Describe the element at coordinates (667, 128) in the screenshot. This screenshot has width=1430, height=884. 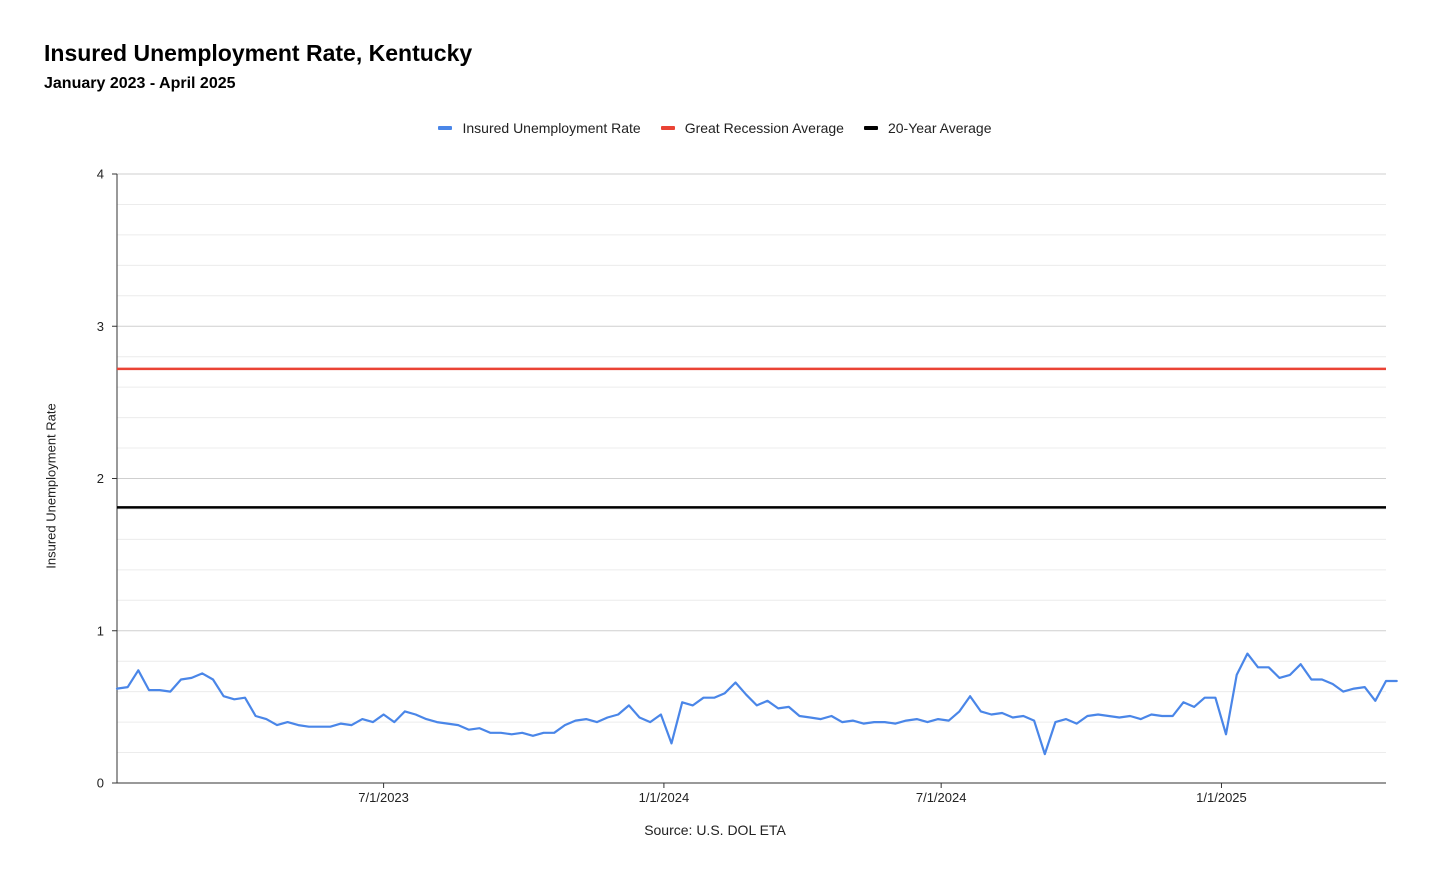
I see `legend-swatch-great-recession` at that location.